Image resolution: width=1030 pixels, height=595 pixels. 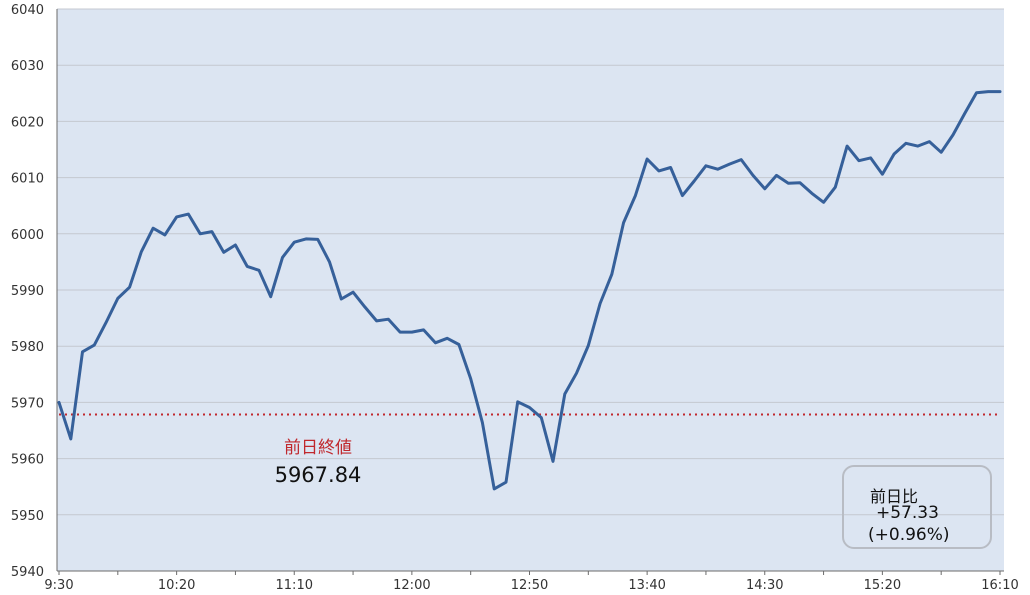 I want to click on y-tick-label: 5950, so click(x=27, y=516).